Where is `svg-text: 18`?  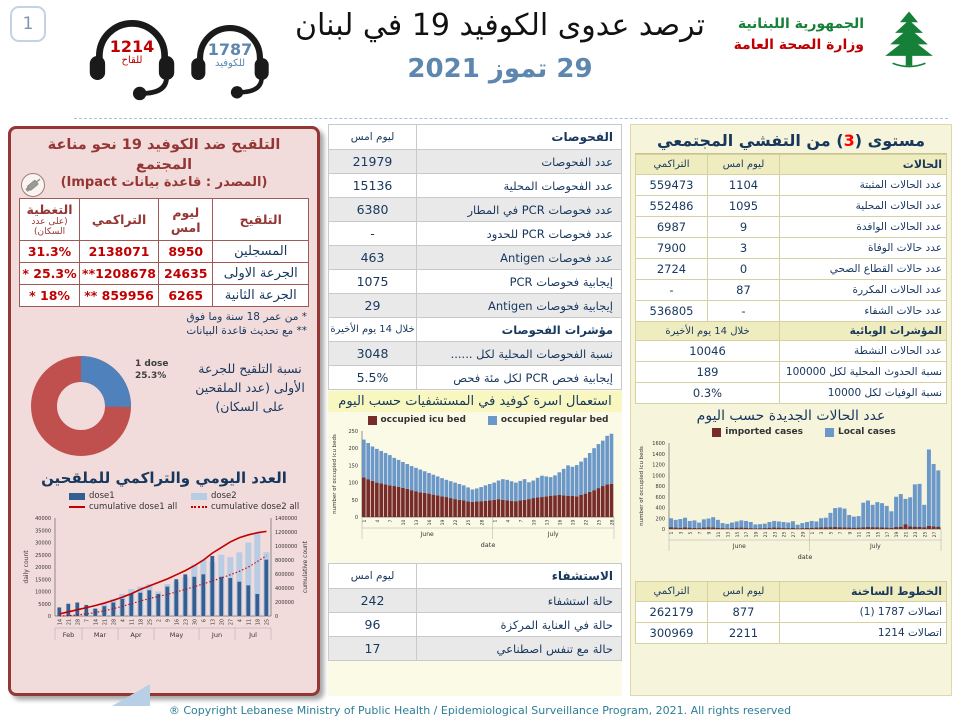 svg-text: 18 is located at coordinates (259, 622).